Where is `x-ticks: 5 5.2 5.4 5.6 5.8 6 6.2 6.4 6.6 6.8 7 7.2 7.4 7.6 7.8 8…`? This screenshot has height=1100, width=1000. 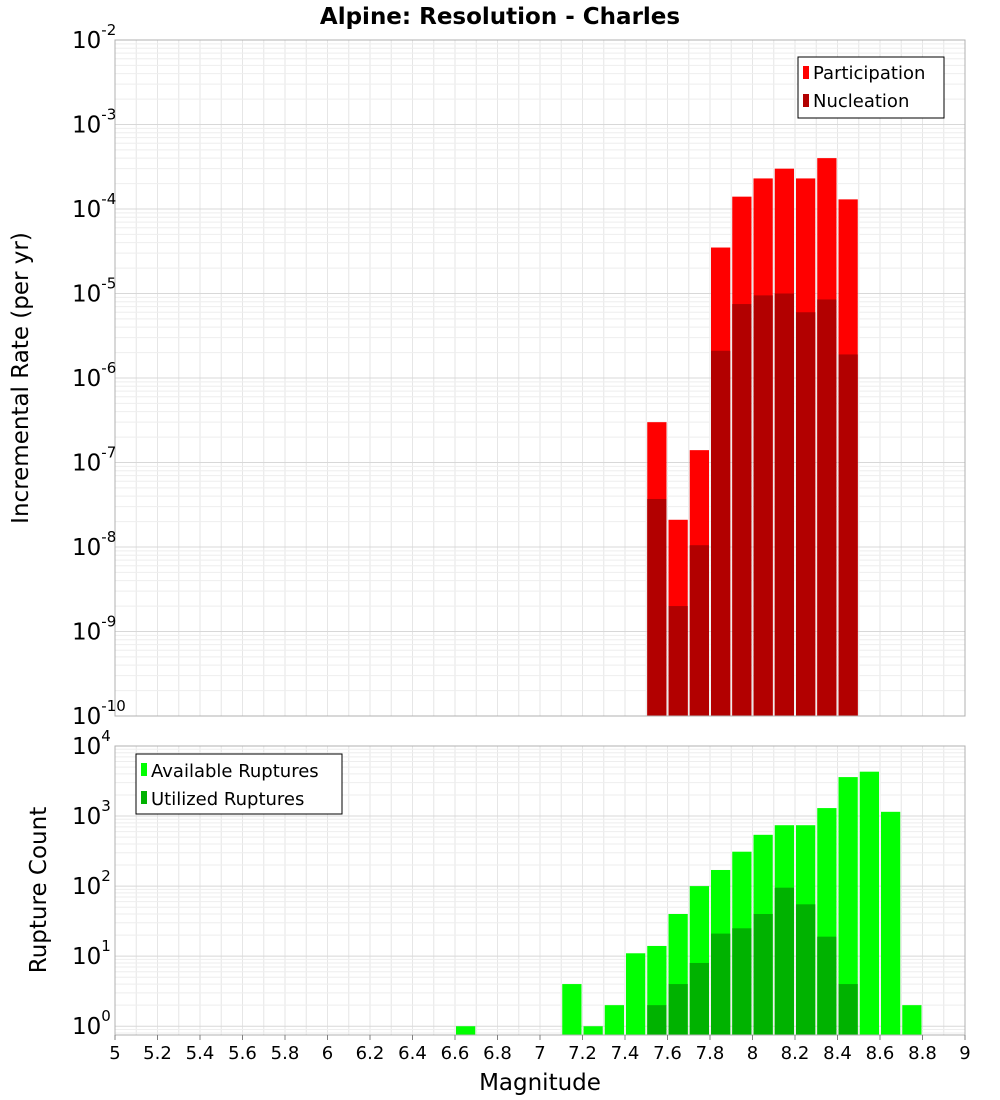
x-ticks: 5 5.2 5.4 5.6 5.8 6 6.2 6.4 6.6 6.8 7 7.2 7.4 7.6 7.8 8… is located at coordinates (540, 1049).